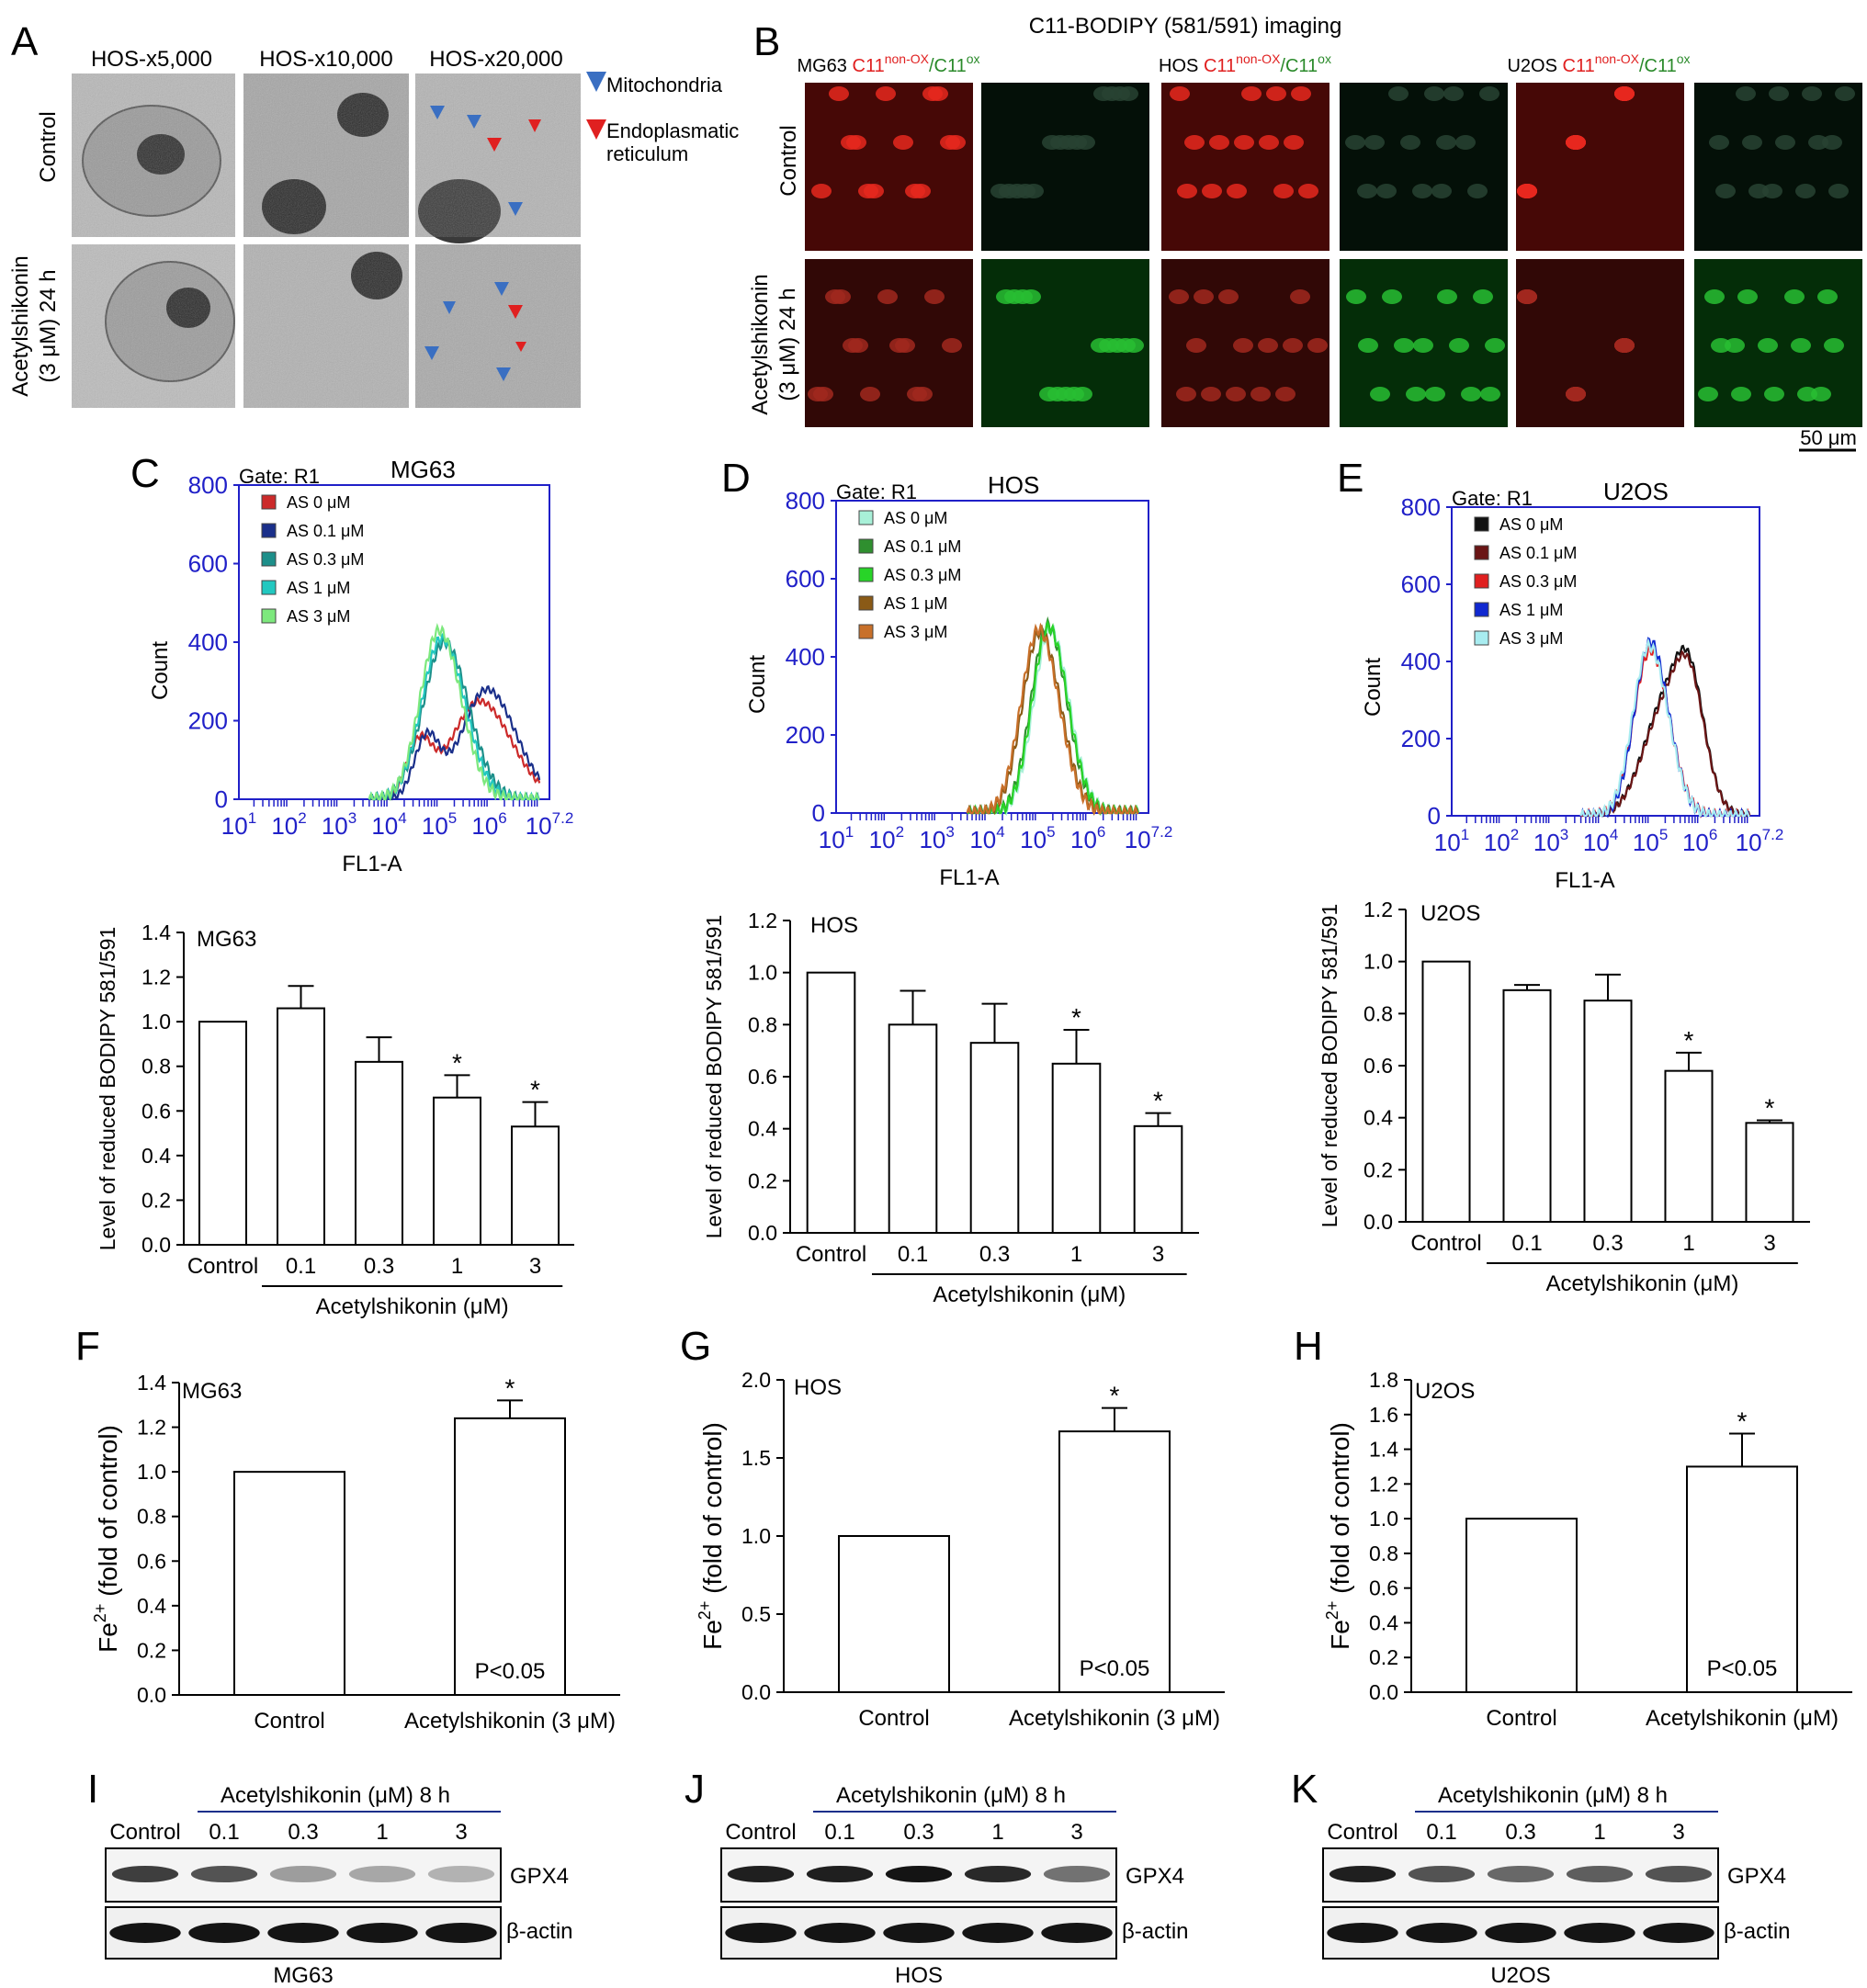  I want to click on blot-cell-label: MG63, so click(303, 1975).